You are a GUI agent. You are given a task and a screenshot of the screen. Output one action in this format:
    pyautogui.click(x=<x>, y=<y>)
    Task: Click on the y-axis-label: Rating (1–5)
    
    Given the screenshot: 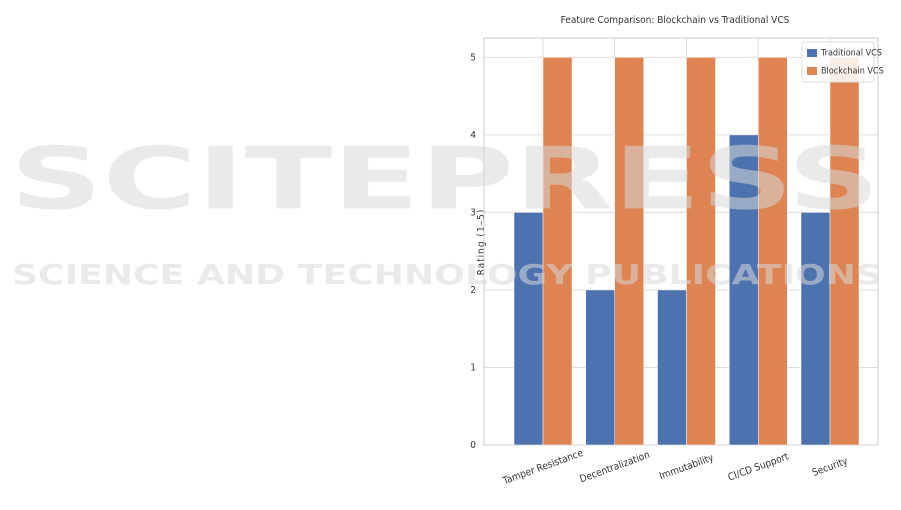 What is the action you would take?
    pyautogui.click(x=481, y=242)
    